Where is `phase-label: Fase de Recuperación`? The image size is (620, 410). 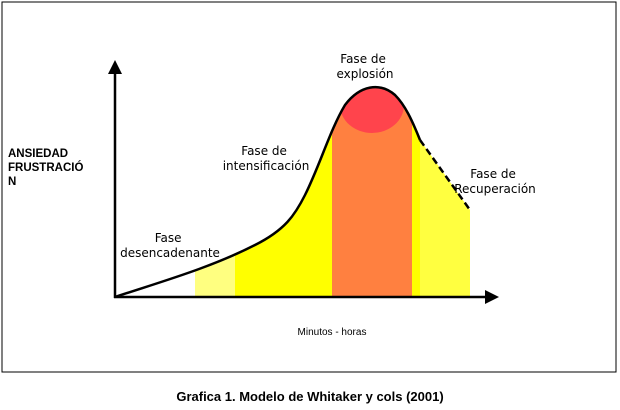 phase-label: Fase de Recuperación is located at coordinates (495, 181).